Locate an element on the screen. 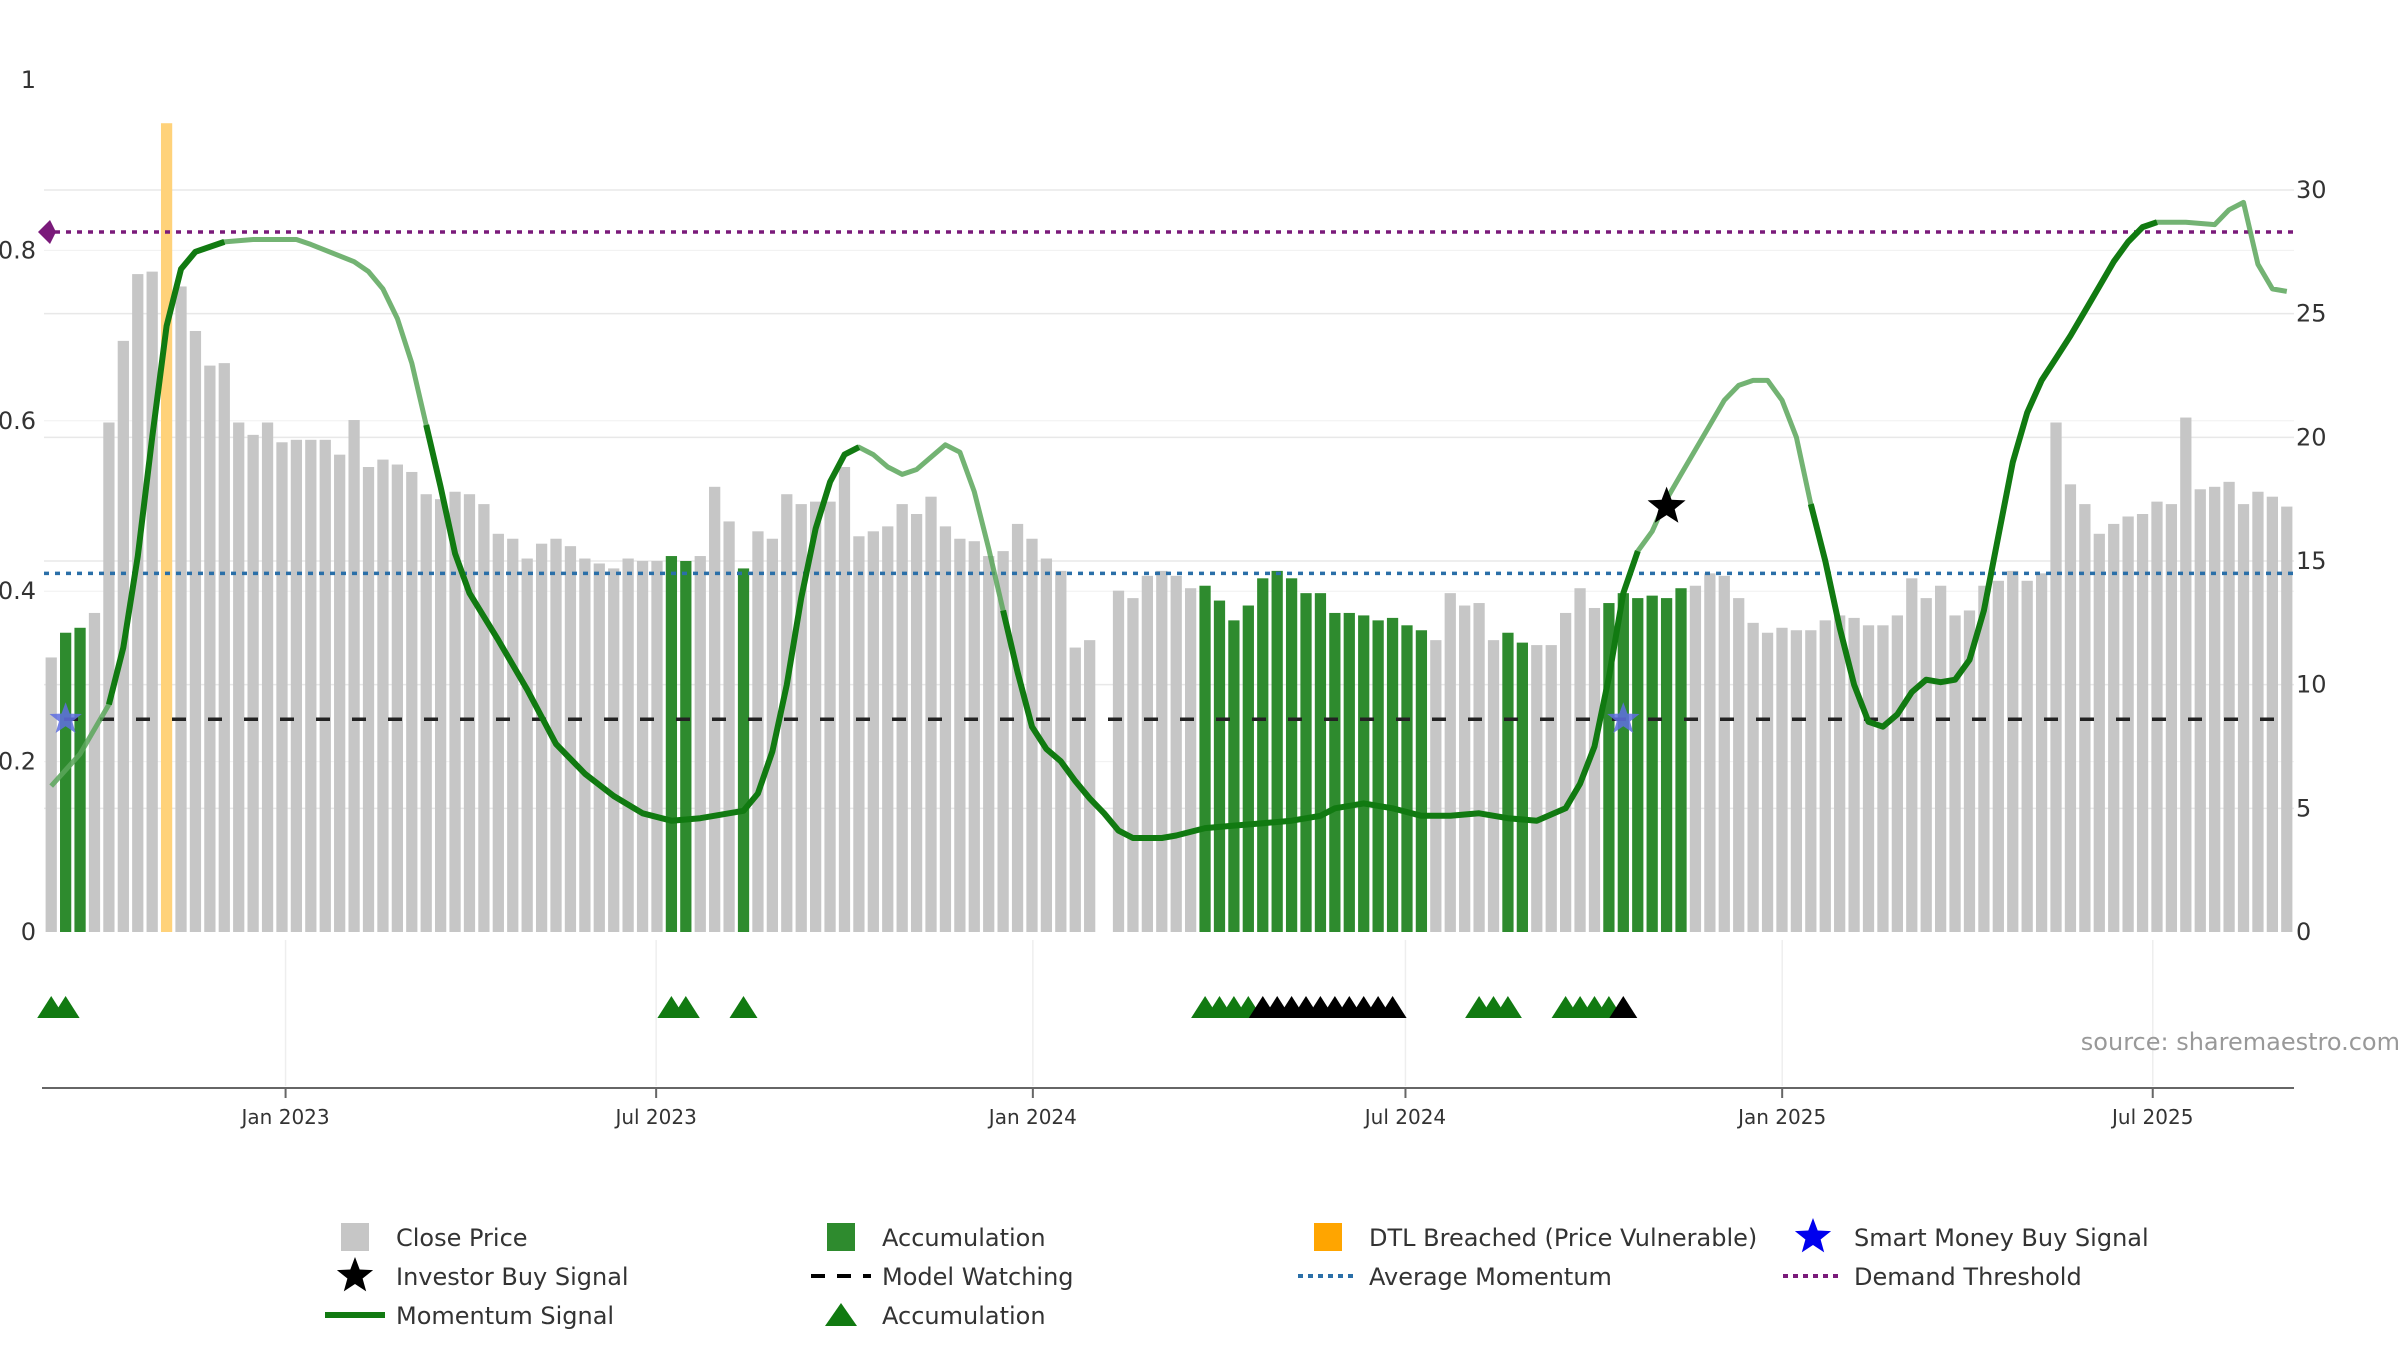 This screenshot has height=1350, width=2400. legend-item: Accumulation is located at coordinates (936, 1237).